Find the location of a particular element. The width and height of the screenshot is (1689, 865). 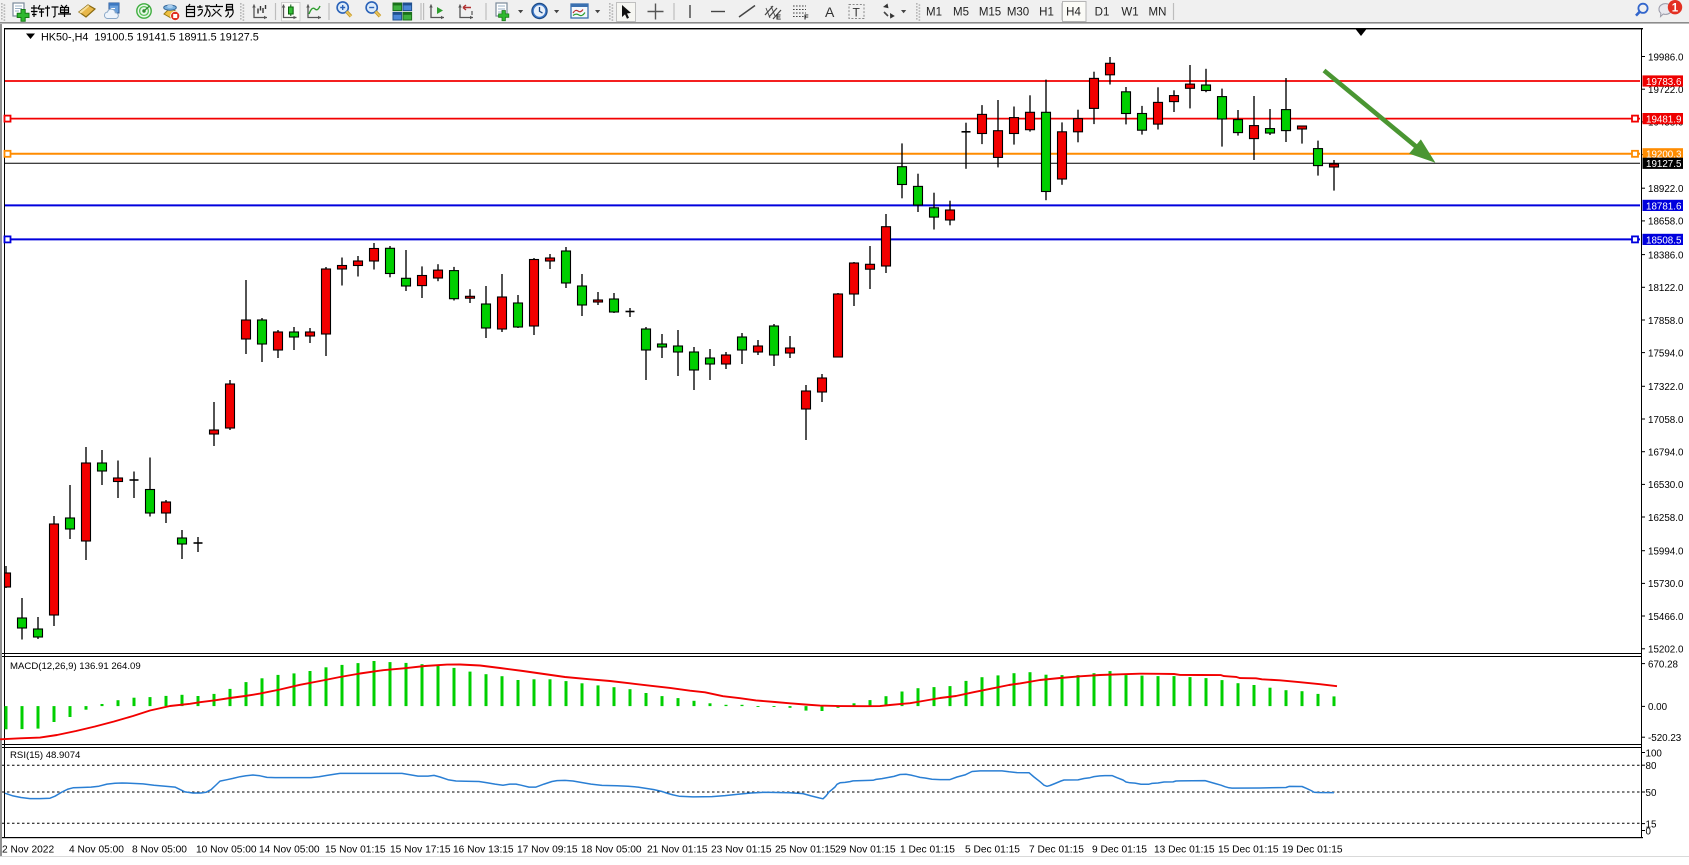

svg-text: 14 Nov 05:00 is located at coordinates (289, 850).